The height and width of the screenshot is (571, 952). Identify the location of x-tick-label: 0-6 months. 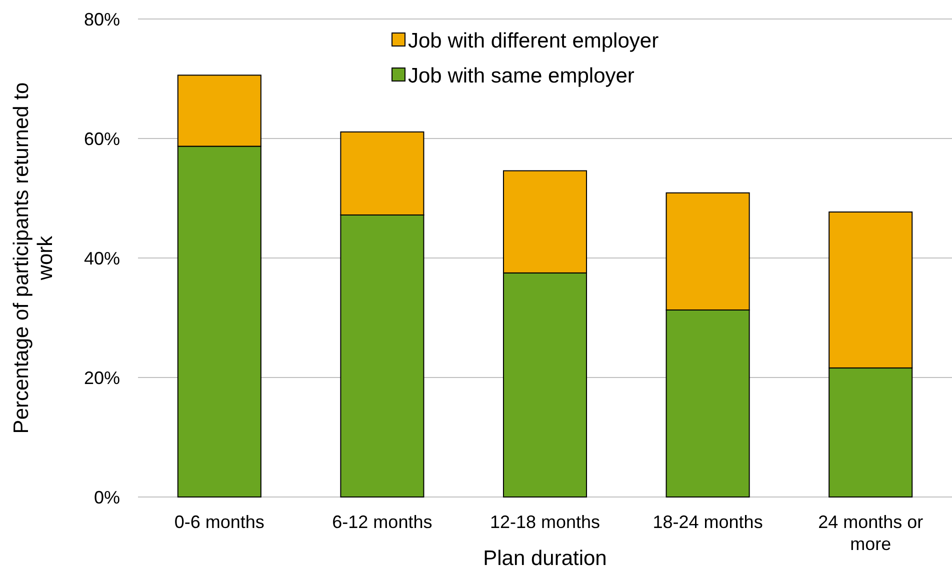
(219, 522).